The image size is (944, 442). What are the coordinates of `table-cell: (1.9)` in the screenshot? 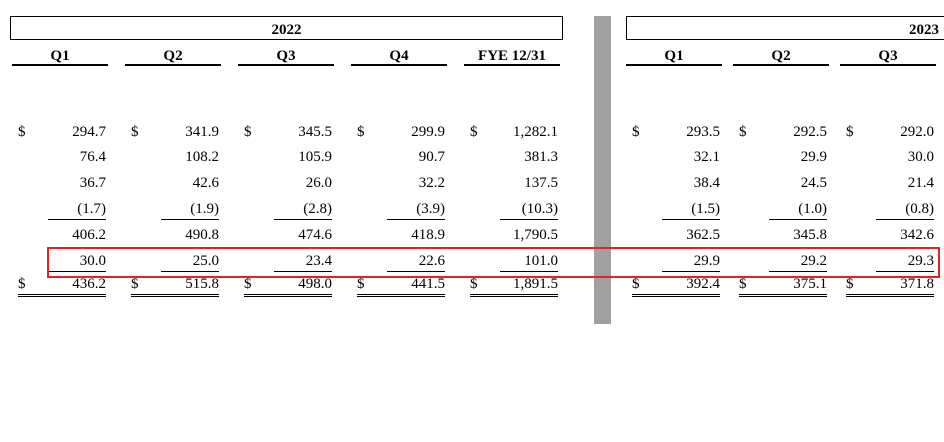 It's located at (190, 209).